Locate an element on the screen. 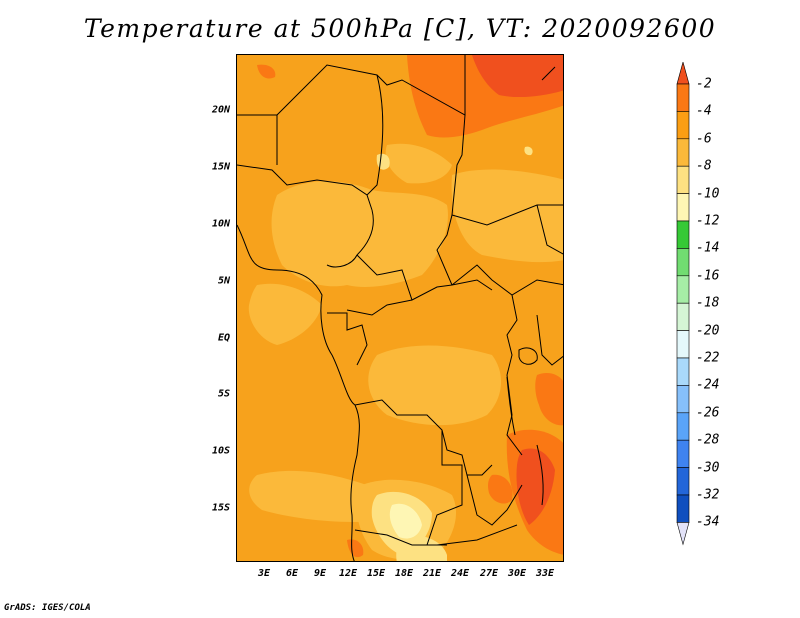  colorbar-label: -12 is located at coordinates (708, 221).